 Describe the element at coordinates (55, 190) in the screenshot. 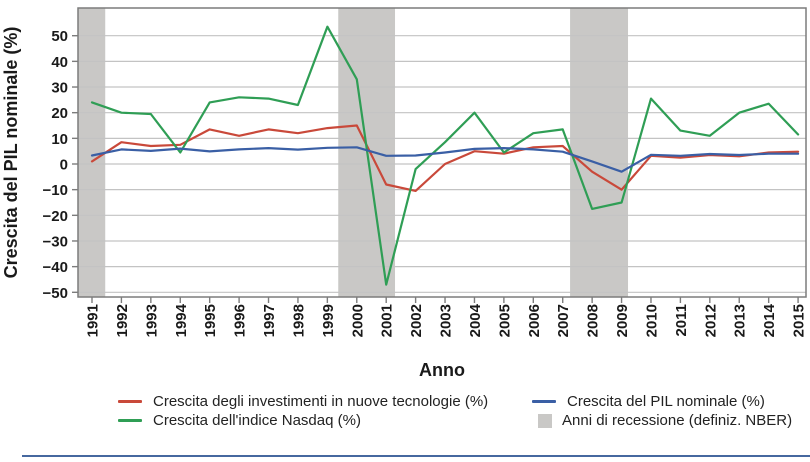

I see `y-tick-label: −10` at that location.